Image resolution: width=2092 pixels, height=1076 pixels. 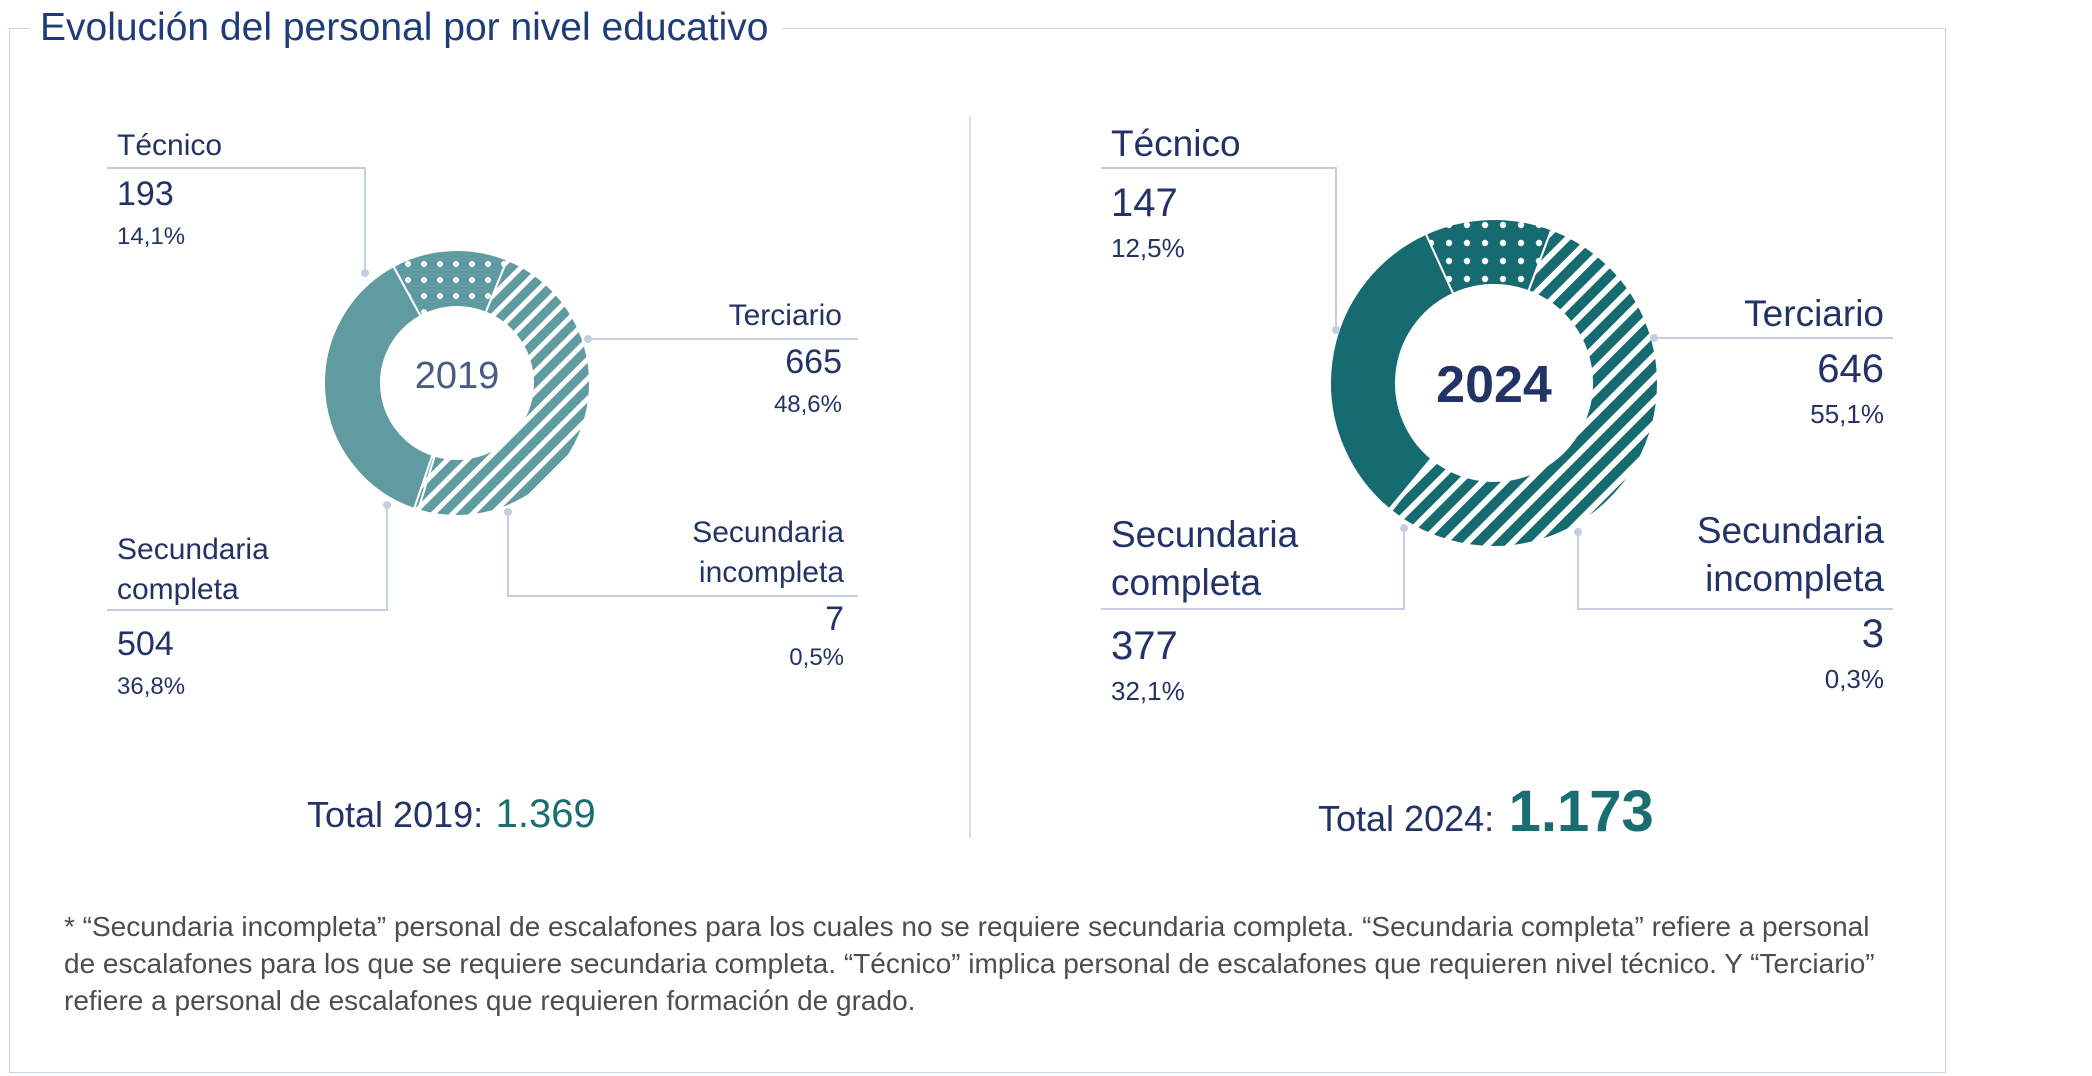 I want to click on donut-2019, so click(x=457, y=383).